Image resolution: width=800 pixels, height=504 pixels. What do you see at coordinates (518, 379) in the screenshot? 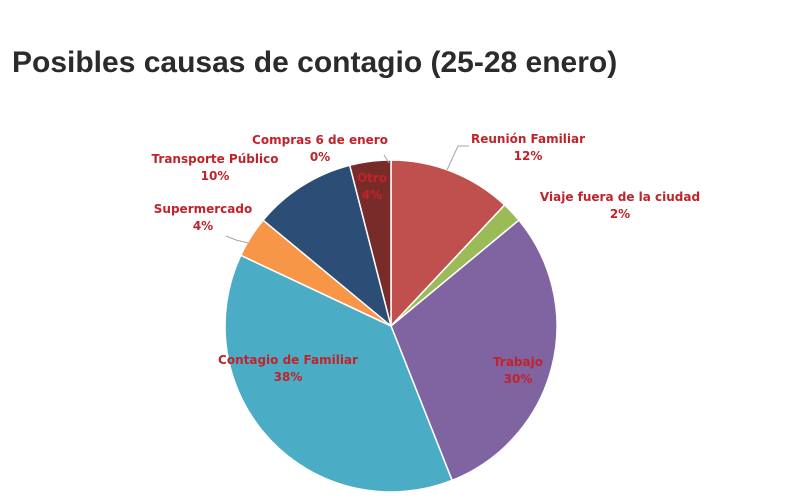
I see `slice-label-percent: 30%` at bounding box center [518, 379].